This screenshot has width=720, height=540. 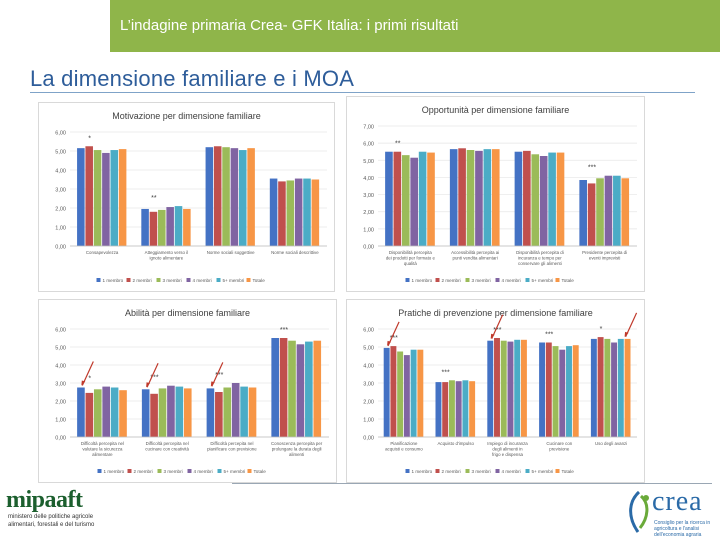 I want to click on x-category-label: Norme sociali soggettive, so click(x=231, y=252).